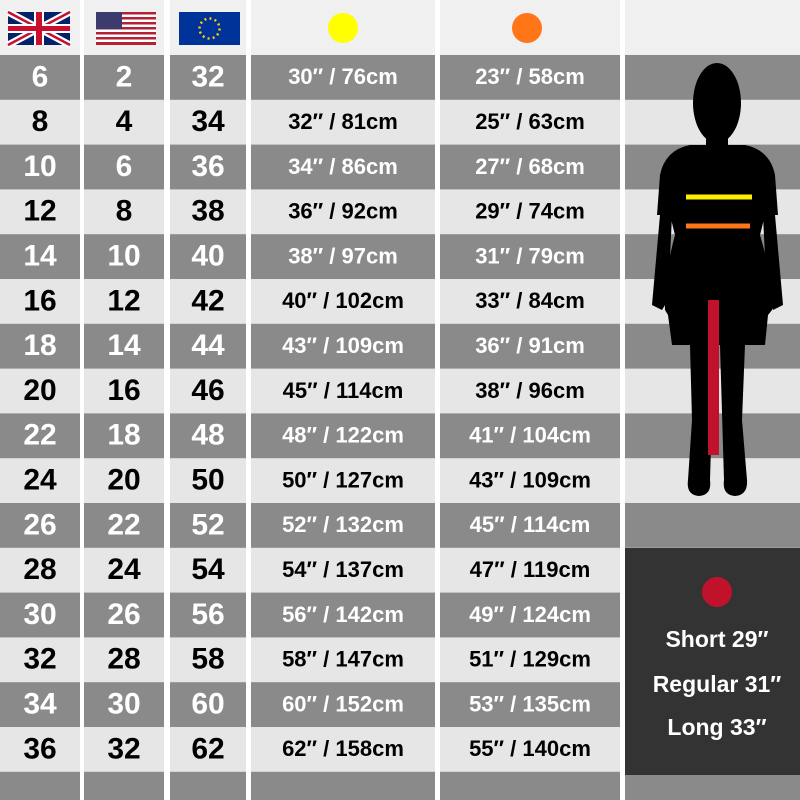 The width and height of the screenshot is (800, 800). Describe the element at coordinates (207, 704) in the screenshot. I see `cell: 60` at that location.